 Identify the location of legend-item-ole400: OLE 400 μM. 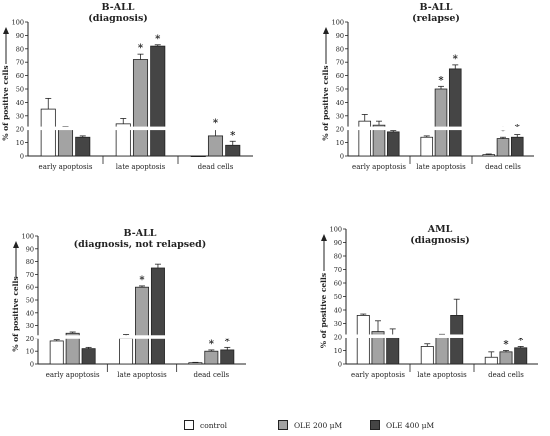
(402, 425).